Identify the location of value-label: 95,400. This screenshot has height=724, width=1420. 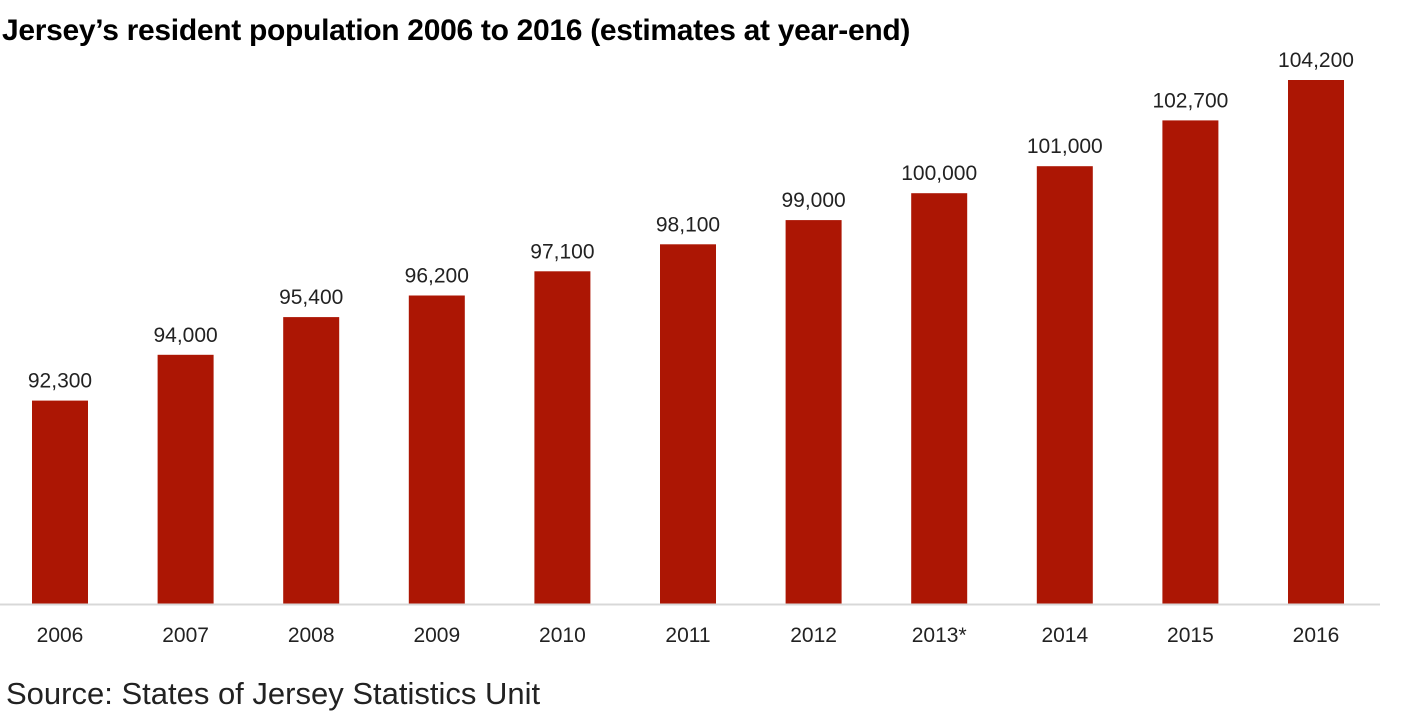
(311, 297).